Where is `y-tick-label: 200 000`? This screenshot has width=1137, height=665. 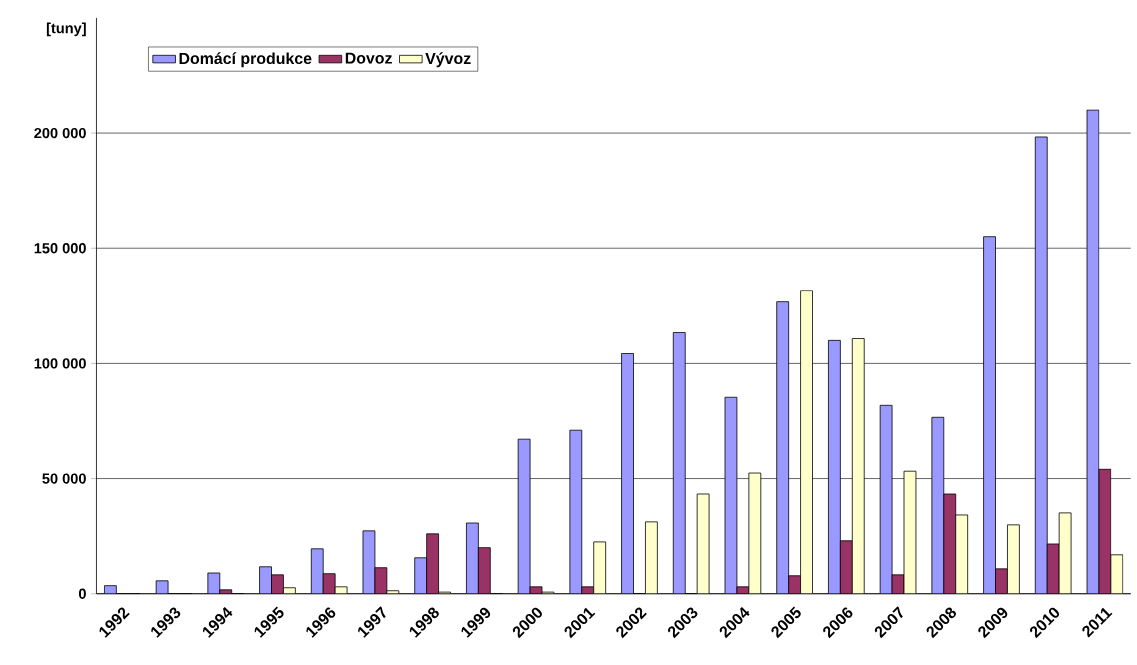
y-tick-label: 200 000 is located at coordinates (60, 133).